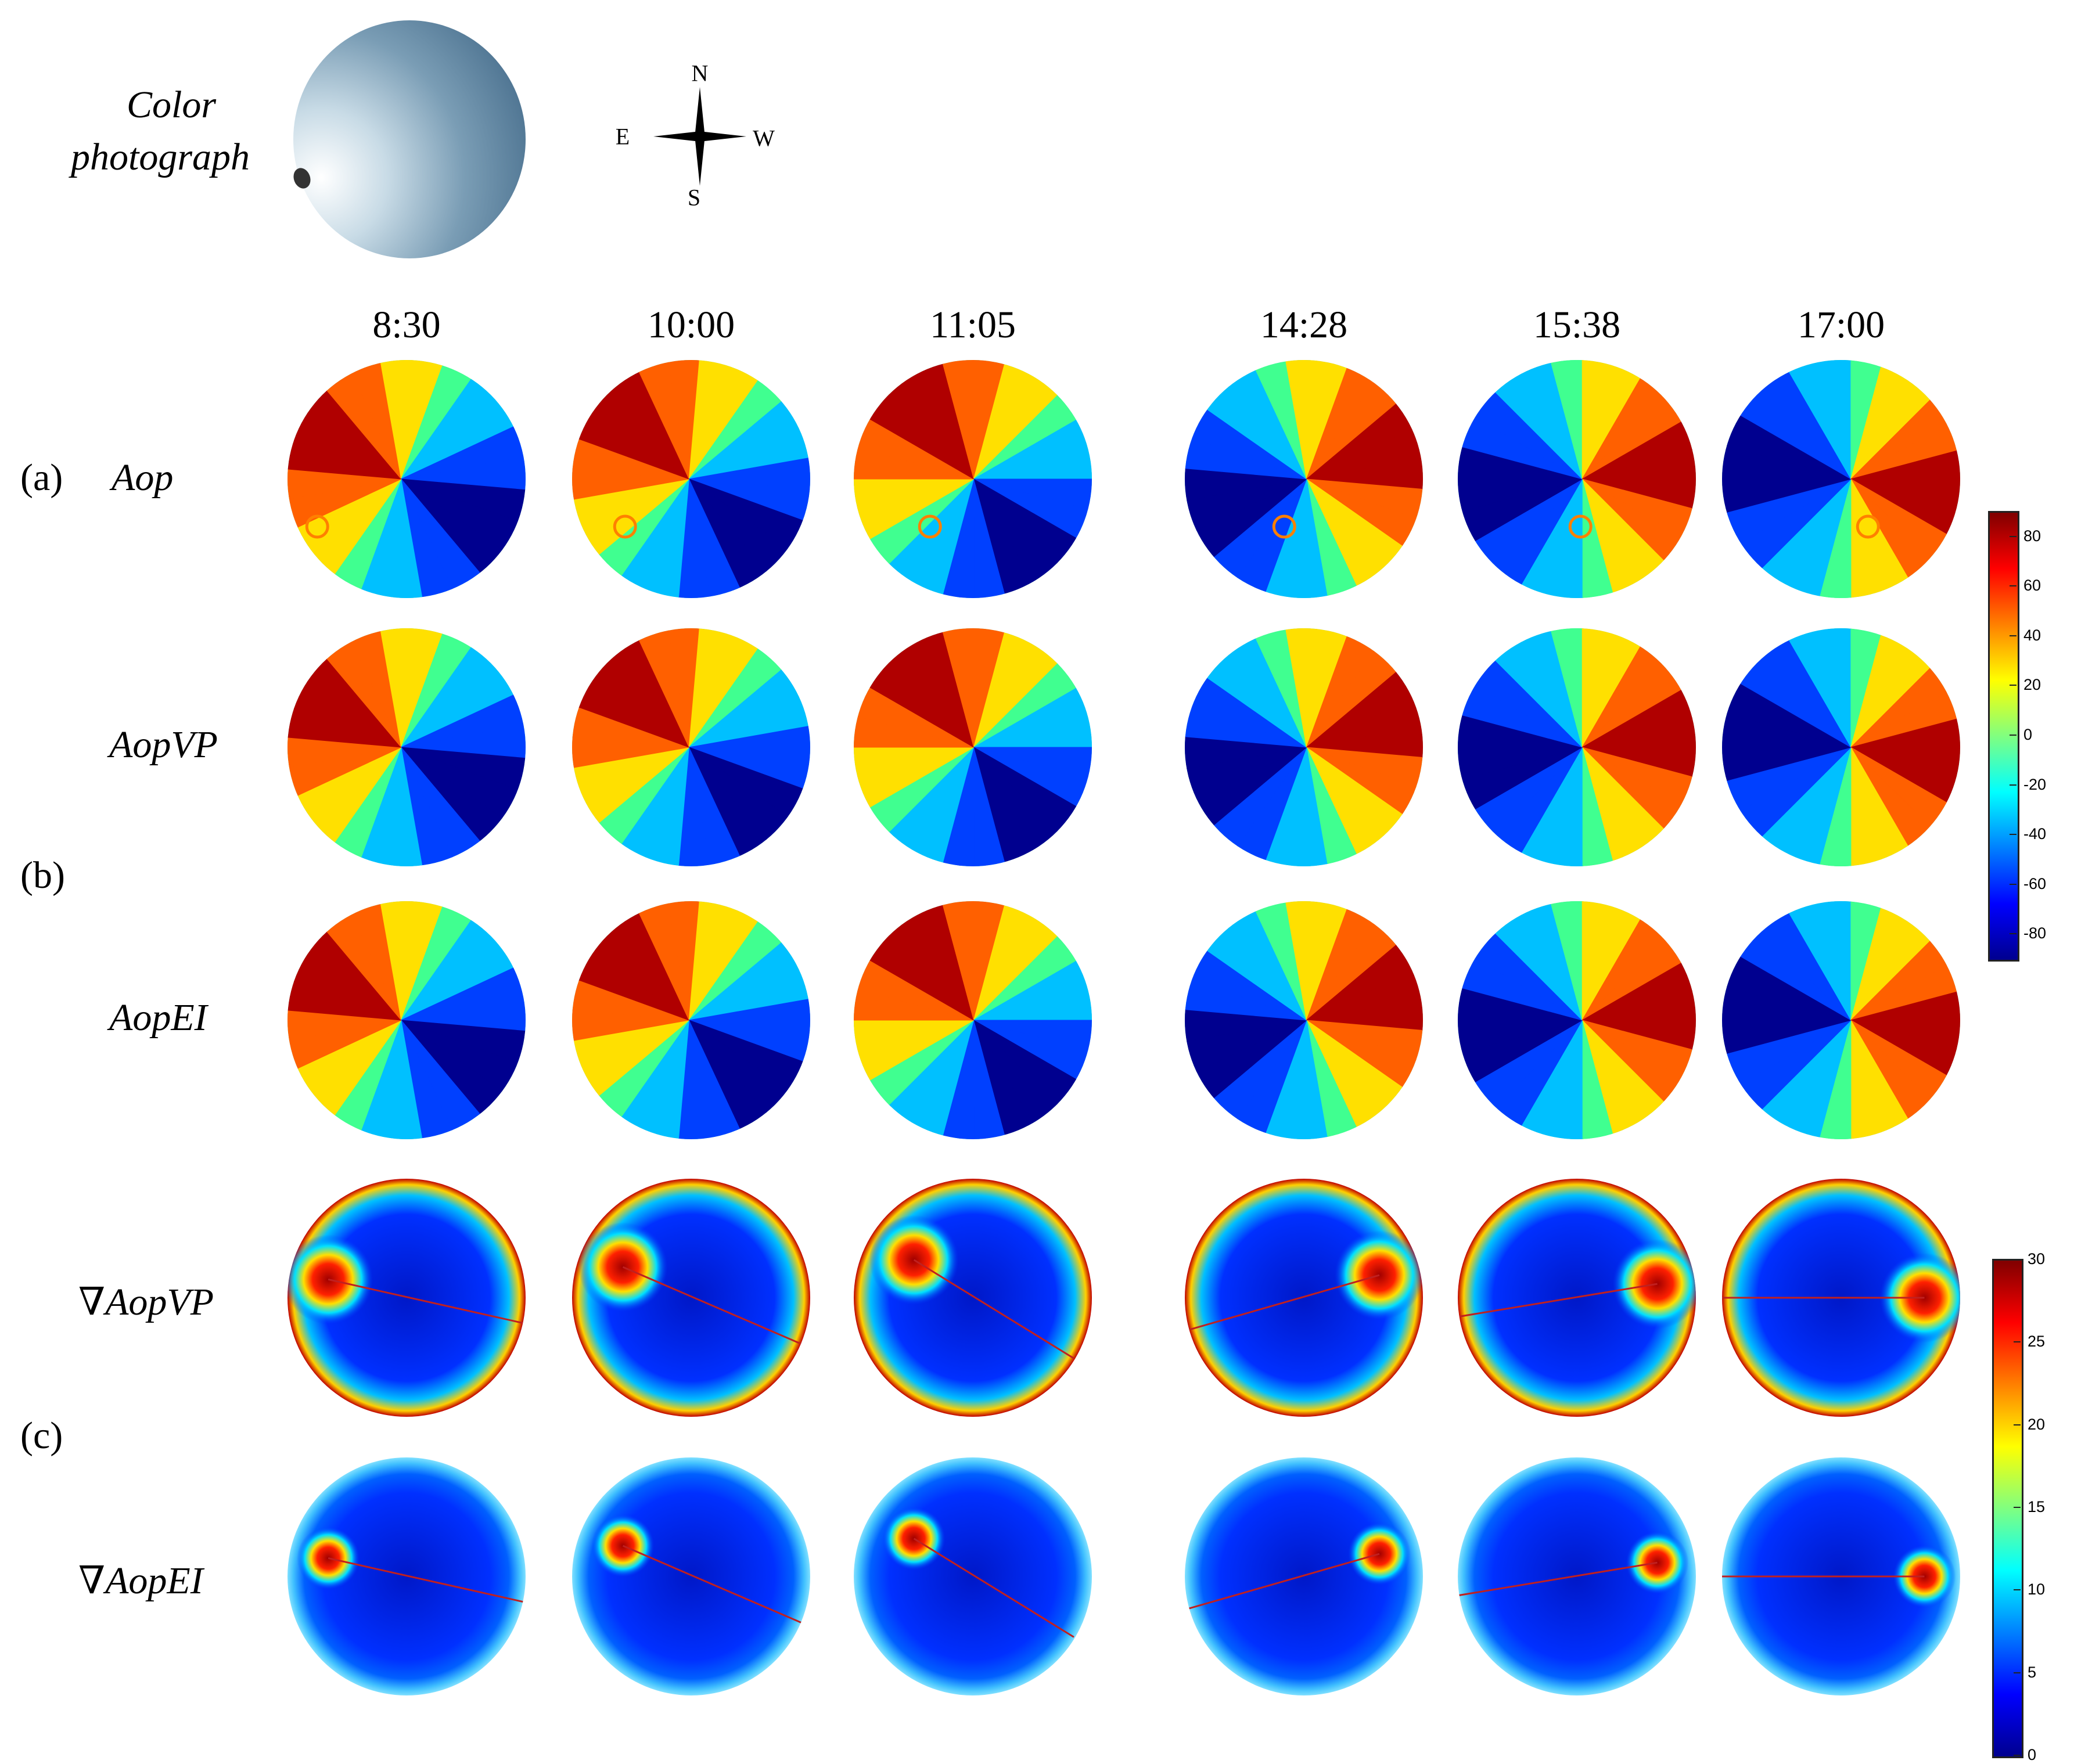 The image size is (2074, 1764). Describe the element at coordinates (694, 198) in the screenshot. I see `compass-south-label: S` at that location.